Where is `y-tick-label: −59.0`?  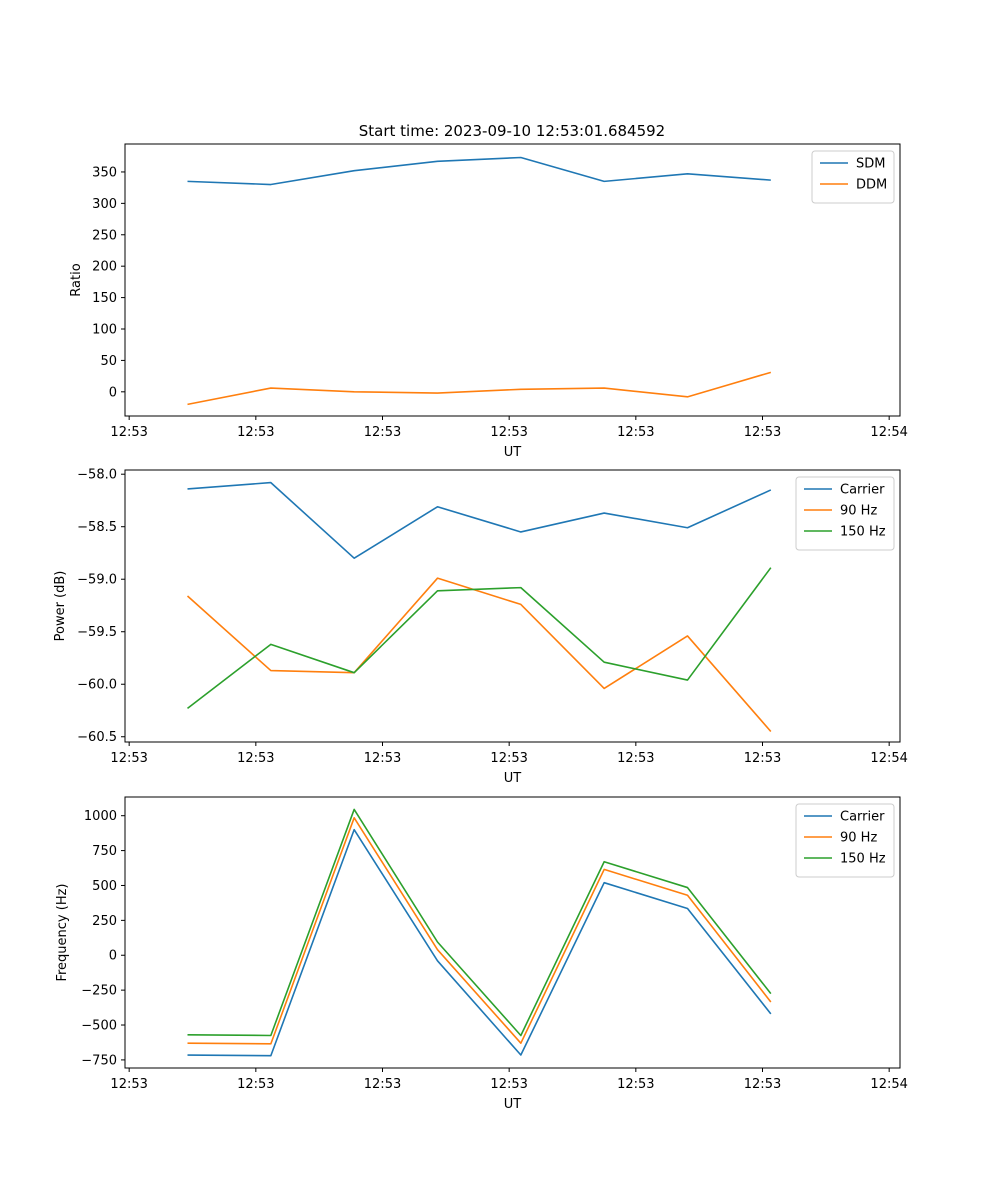
y-tick-label: −59.0 is located at coordinates (97, 580).